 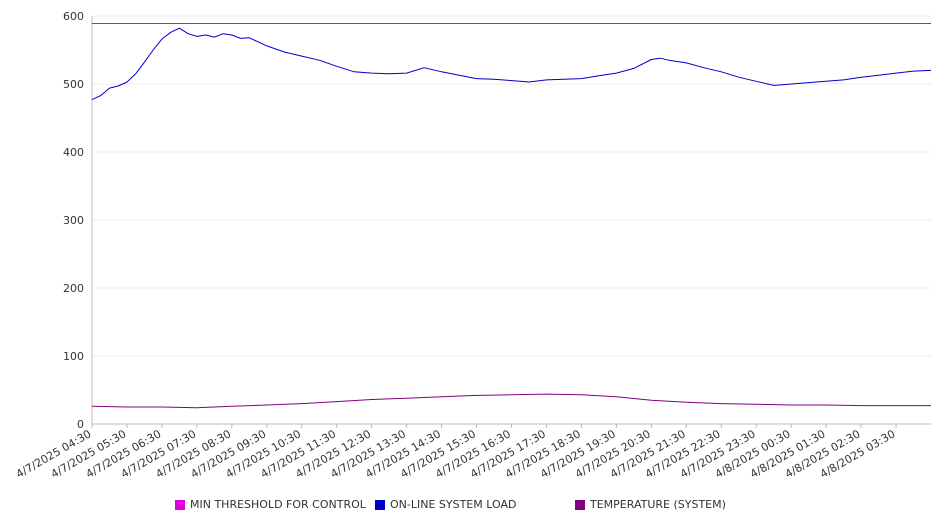 I want to click on legend-label-threshold: MIN THRESHOLD FOR CONTROL, so click(x=278, y=504).